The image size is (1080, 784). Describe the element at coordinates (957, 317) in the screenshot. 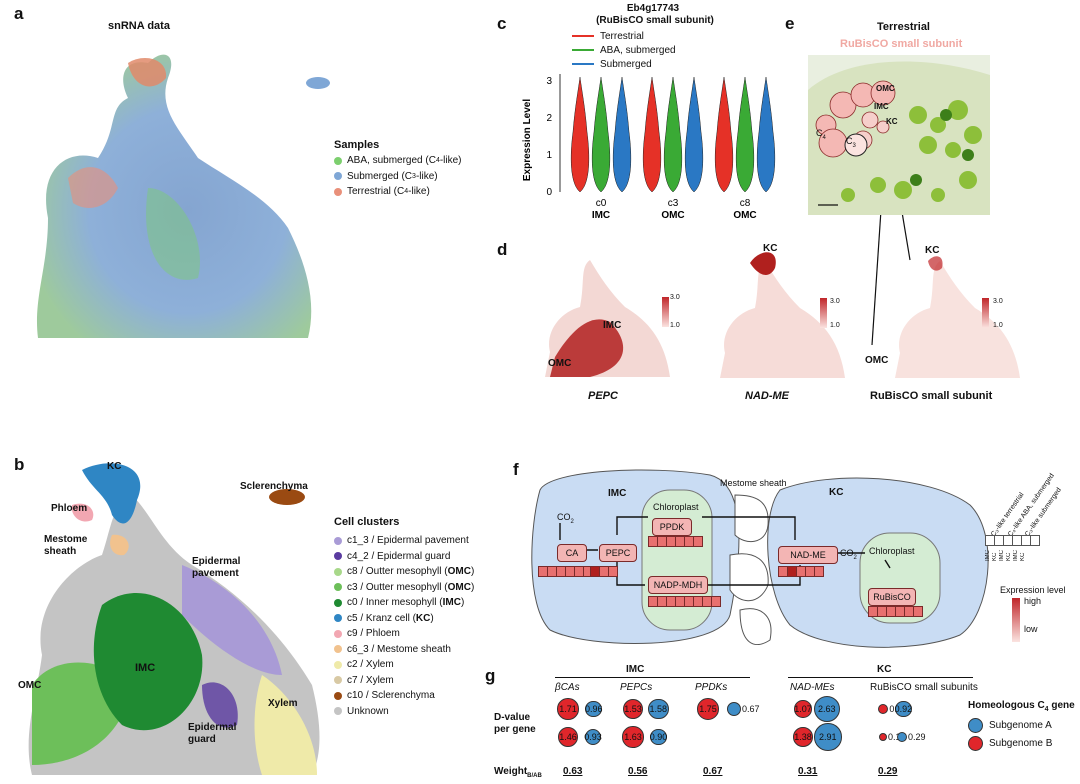

I see `feature-plot-rubisco` at that location.